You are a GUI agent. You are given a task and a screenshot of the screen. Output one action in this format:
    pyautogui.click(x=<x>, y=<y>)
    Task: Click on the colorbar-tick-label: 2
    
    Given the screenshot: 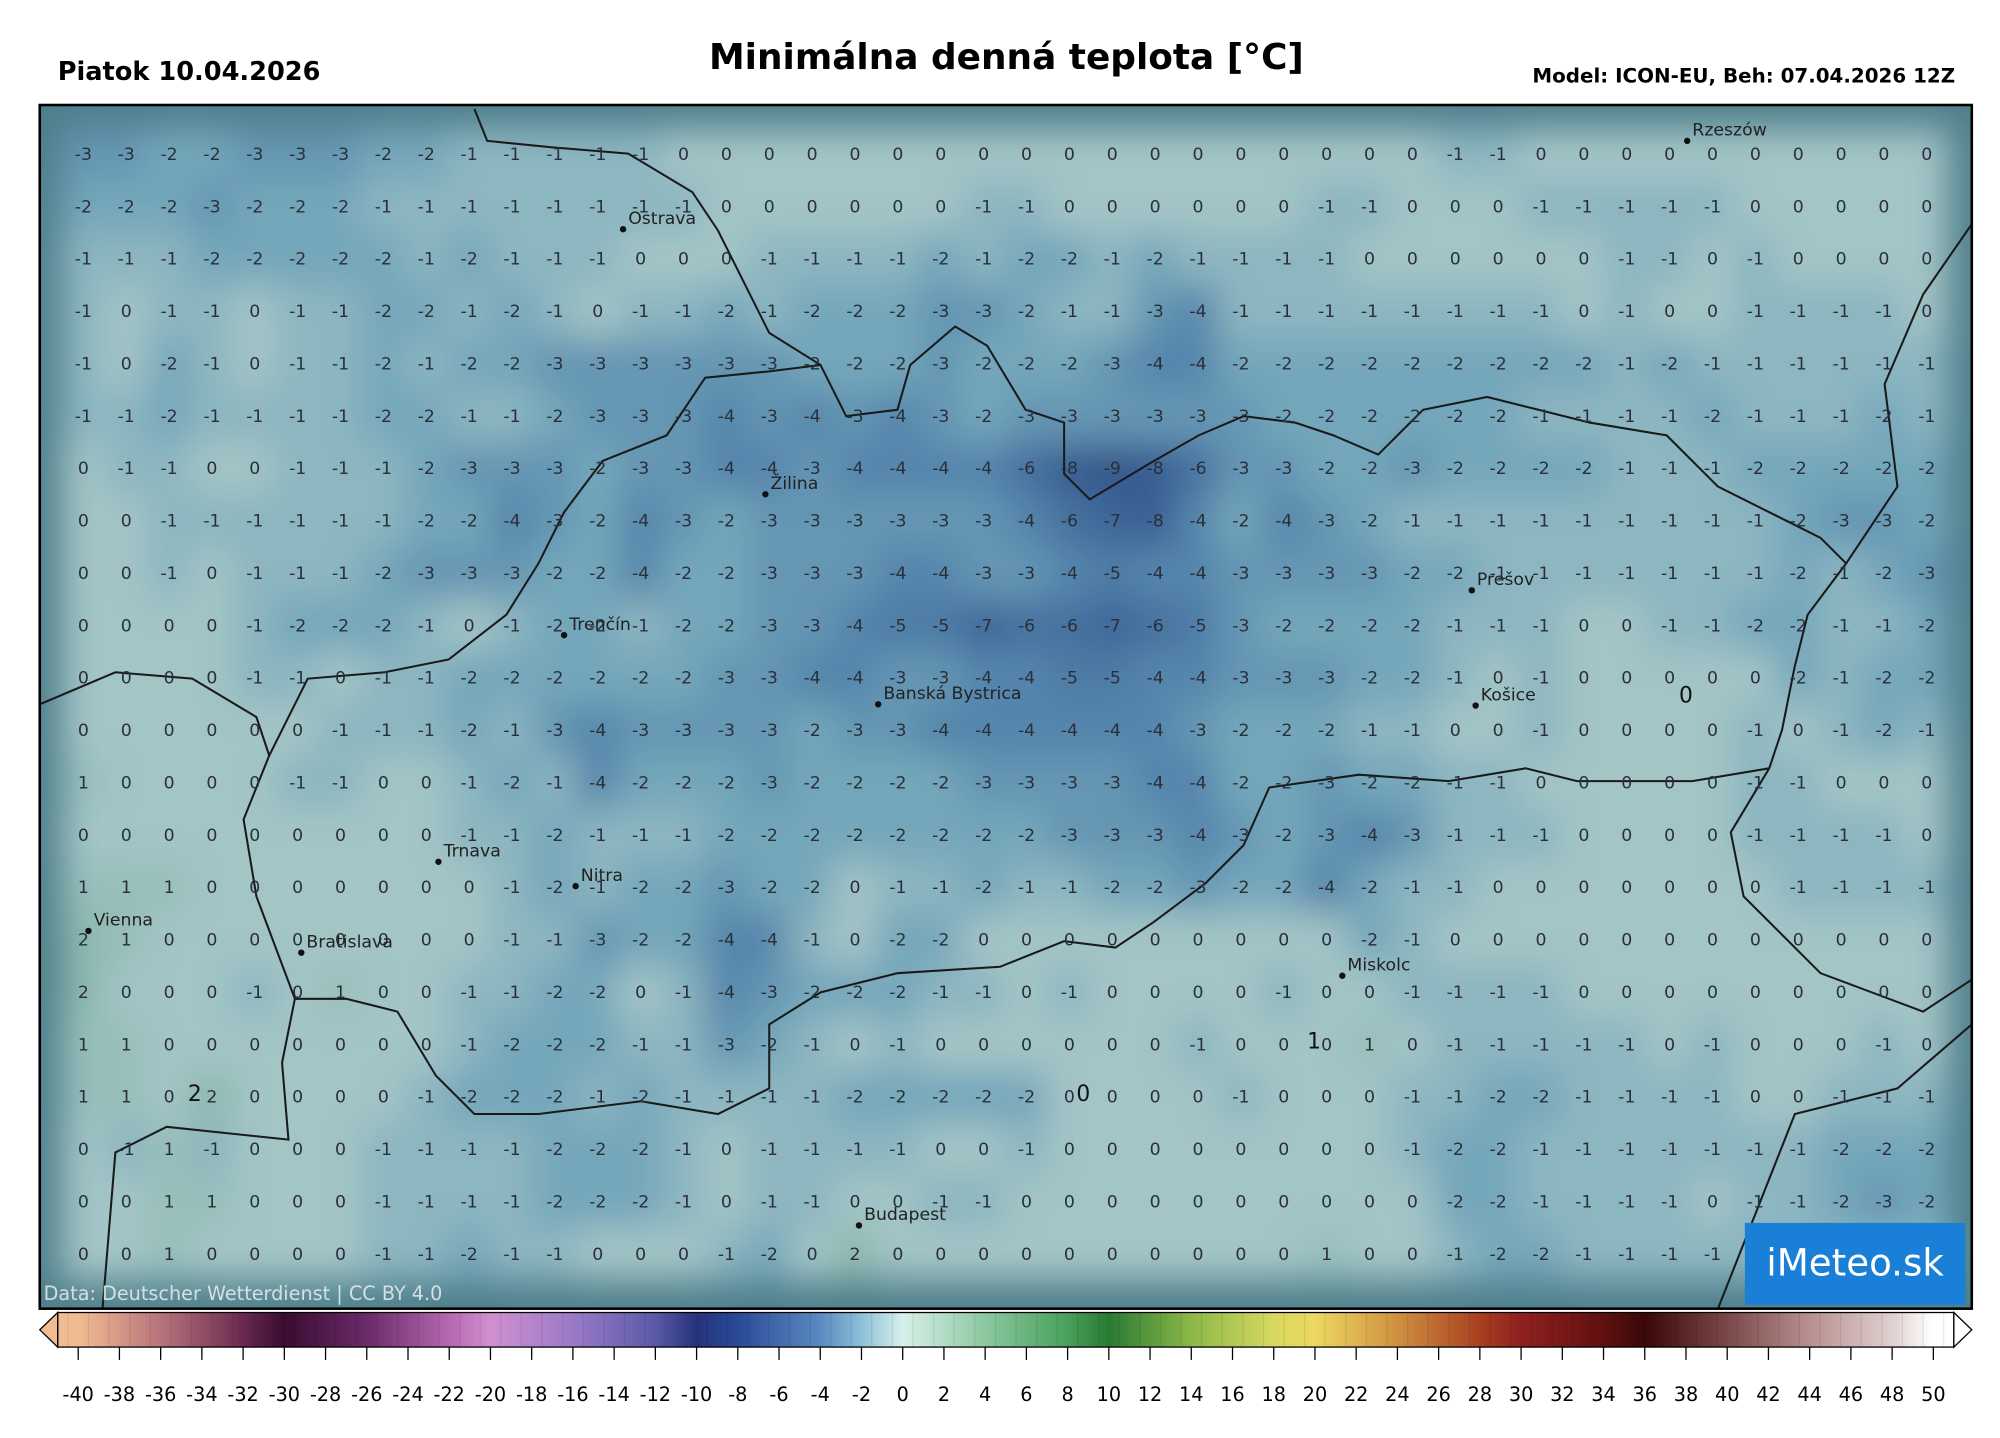 What is the action you would take?
    pyautogui.click(x=944, y=1394)
    